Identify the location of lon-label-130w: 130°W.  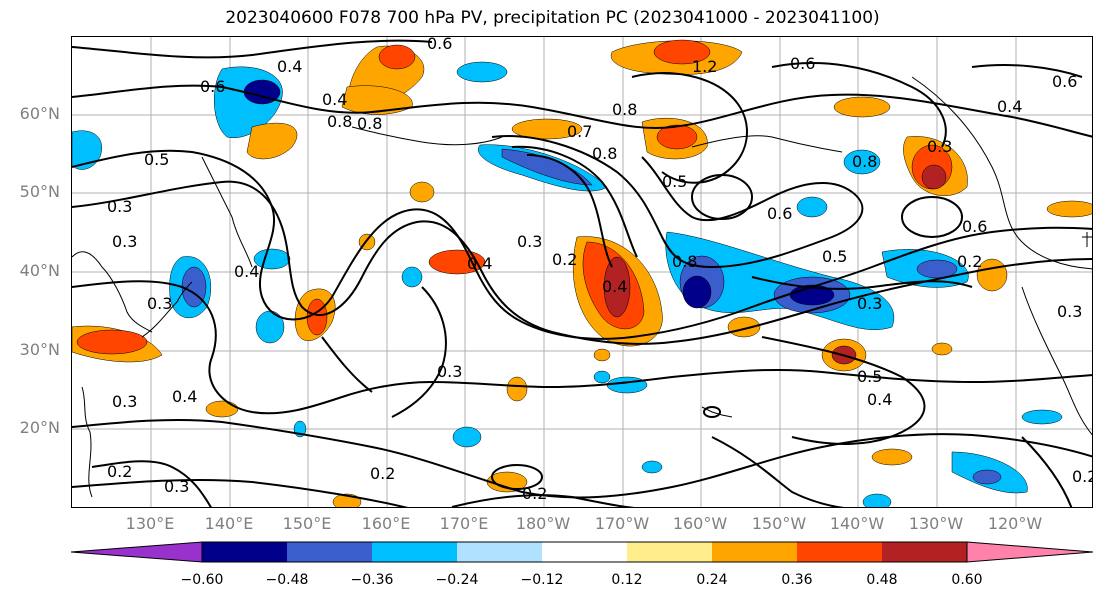
(936, 523).